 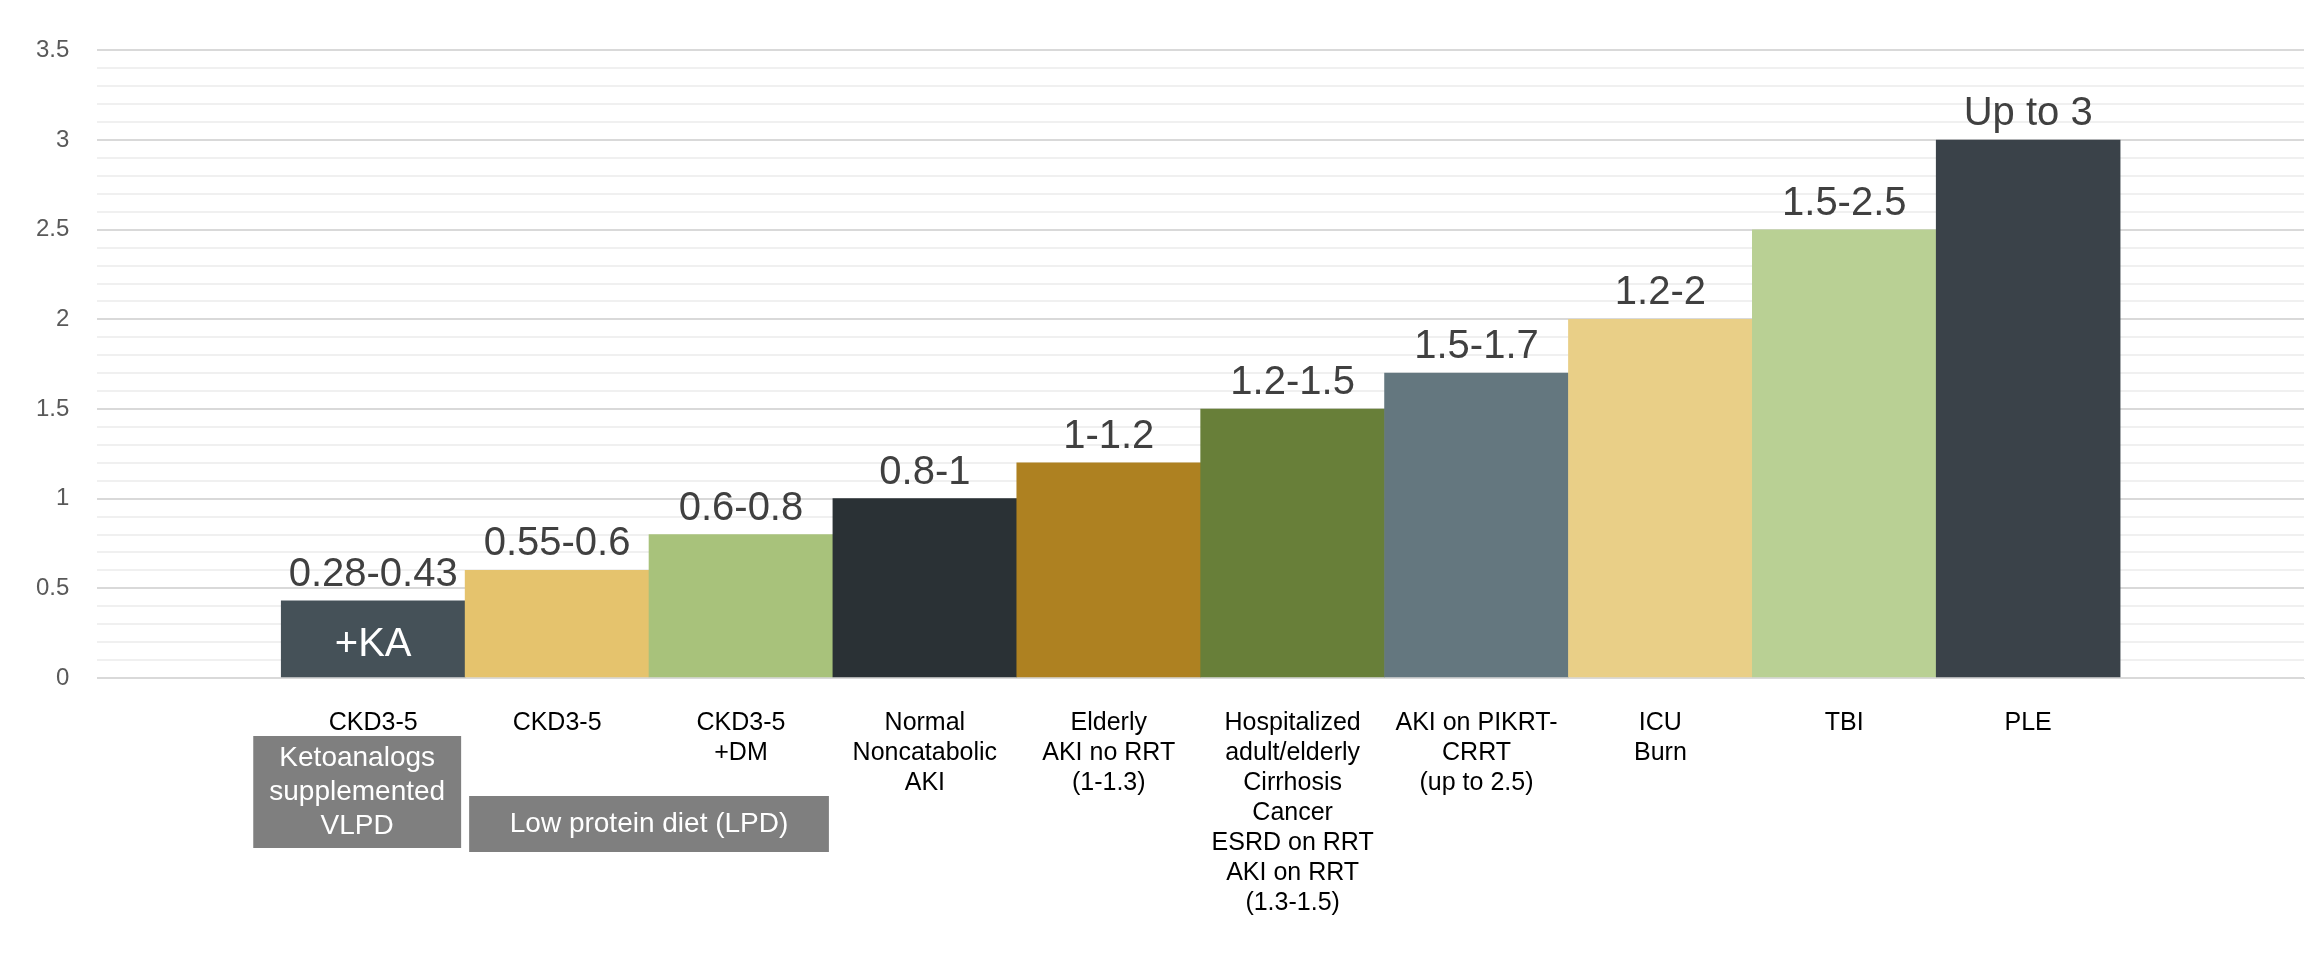 What do you see at coordinates (2028, 720) in the screenshot?
I see `x-tick-label: PLE` at bounding box center [2028, 720].